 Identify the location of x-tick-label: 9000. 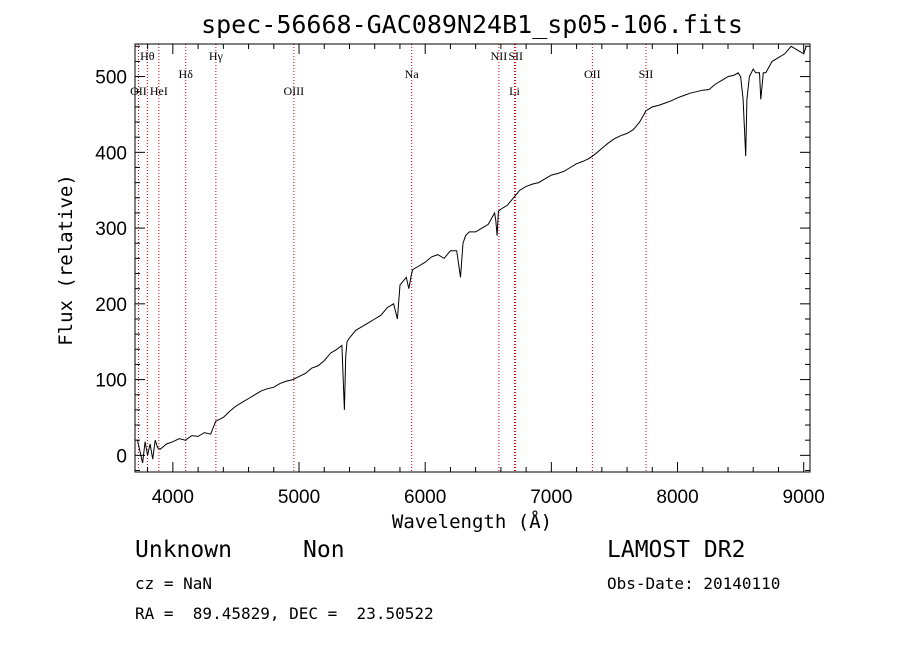
(804, 497).